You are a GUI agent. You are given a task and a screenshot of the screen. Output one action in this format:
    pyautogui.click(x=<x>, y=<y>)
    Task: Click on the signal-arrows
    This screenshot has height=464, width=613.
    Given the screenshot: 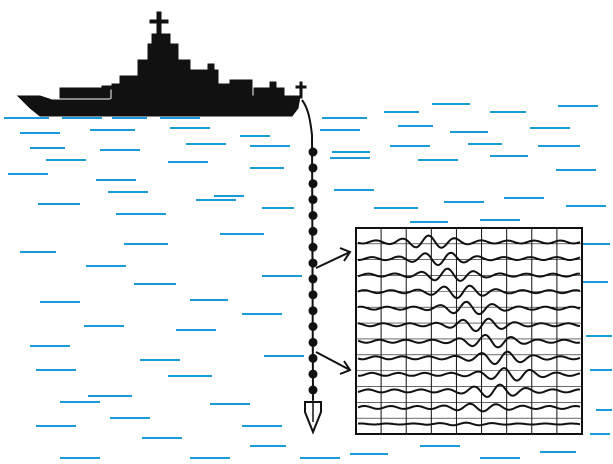 What is the action you would take?
    pyautogui.click(x=333, y=311)
    